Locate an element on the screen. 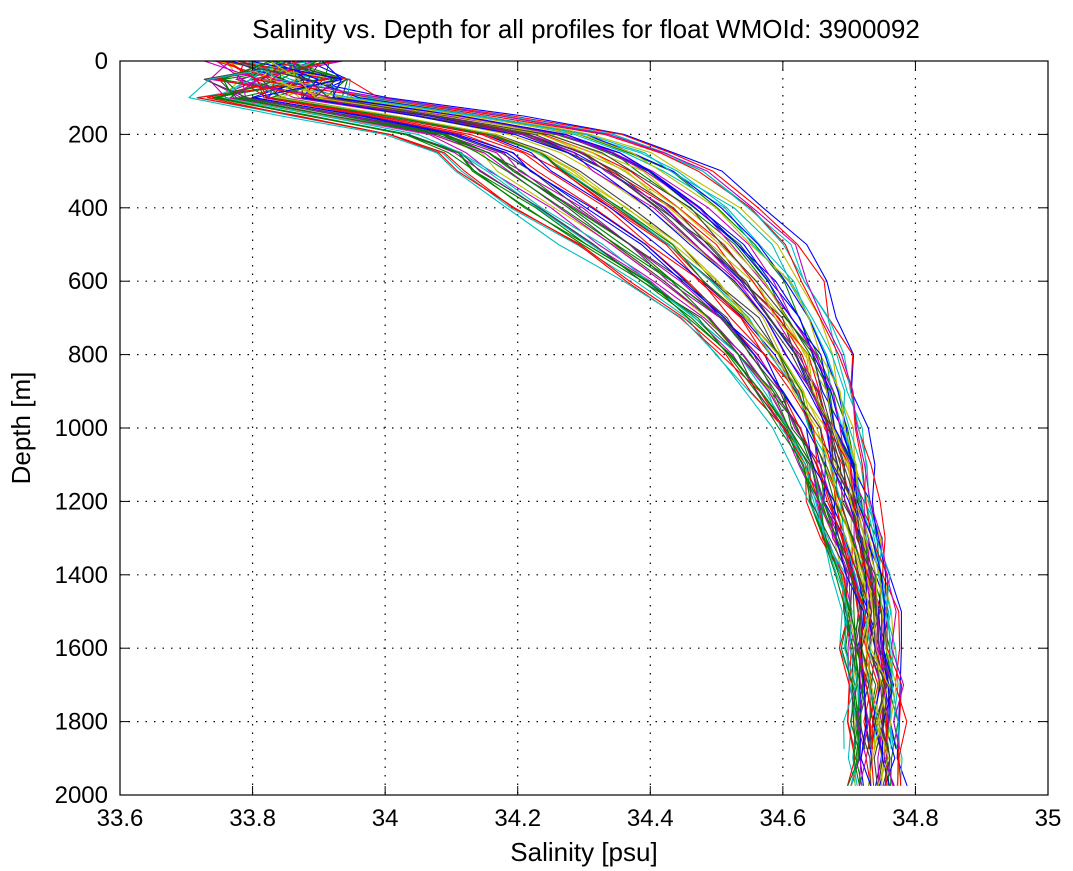  y-tick-label: 600 is located at coordinates (88, 281).